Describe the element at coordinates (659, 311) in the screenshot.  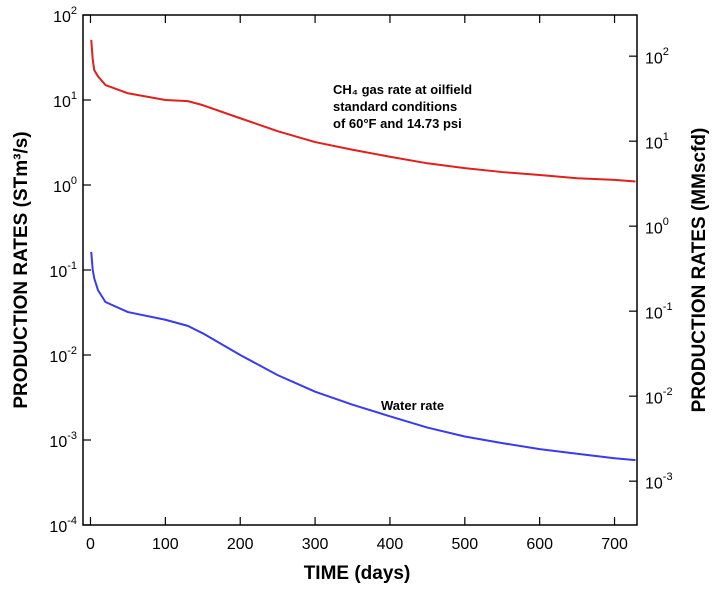
I see `y2-tick-label: 10⁻¹` at that location.